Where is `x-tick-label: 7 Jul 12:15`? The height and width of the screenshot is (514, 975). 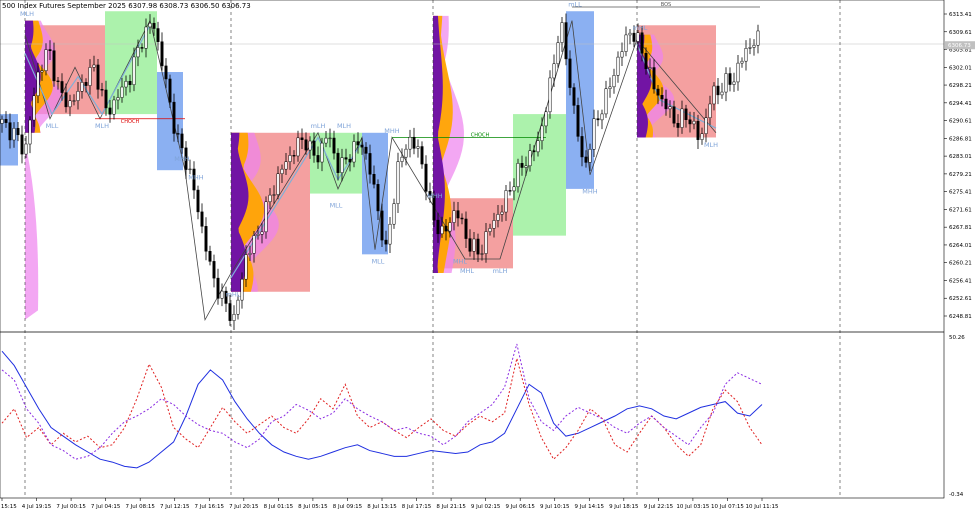 x-tick-label: 7 Jul 12:15 is located at coordinates (175, 507).